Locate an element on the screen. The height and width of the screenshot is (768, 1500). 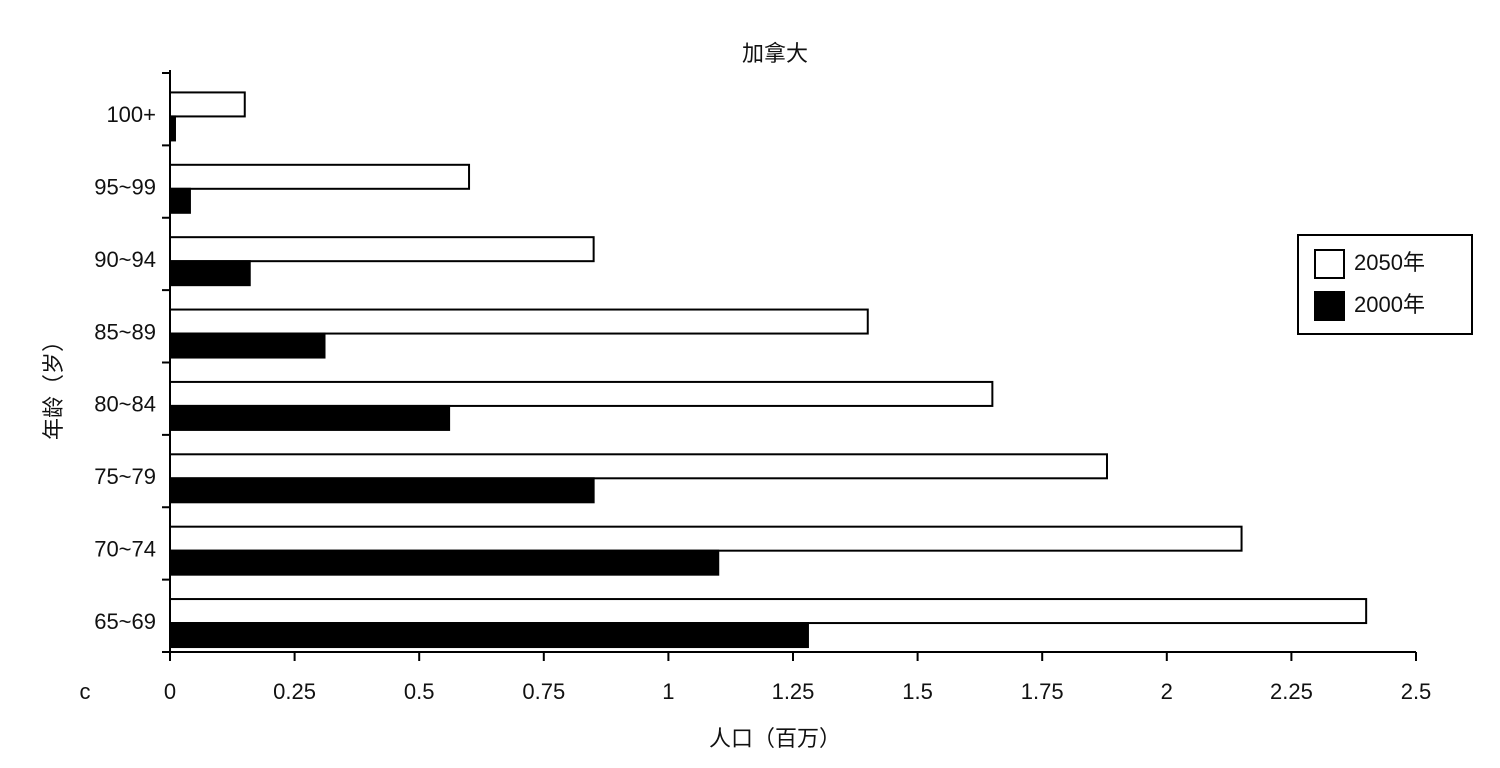
y-axis-label: 年龄（岁） is located at coordinates (53, 385).